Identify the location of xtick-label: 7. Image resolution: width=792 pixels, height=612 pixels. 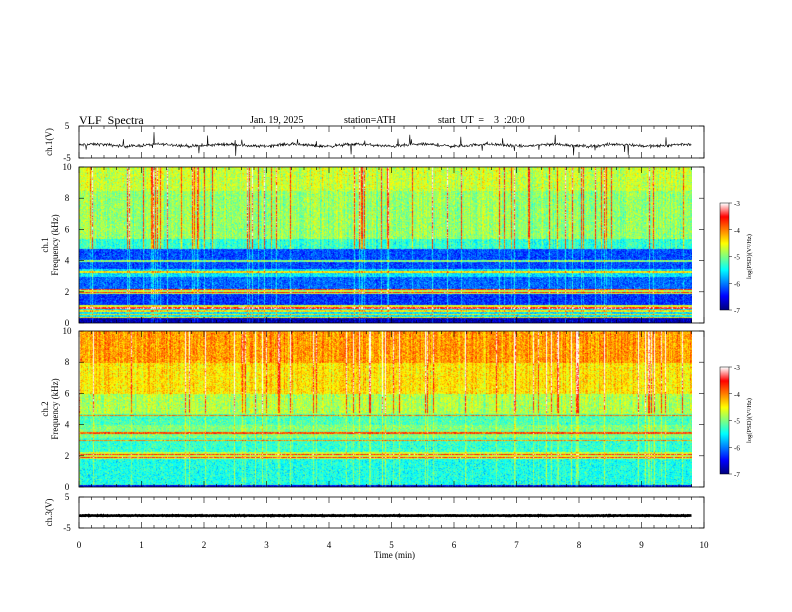
(516, 545).